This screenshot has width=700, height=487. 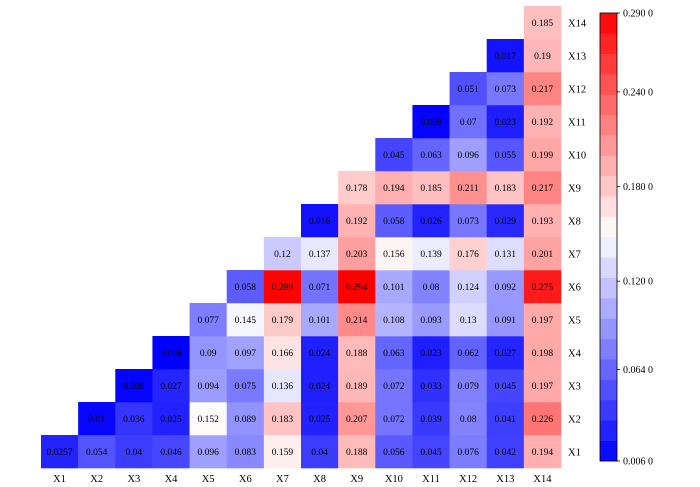 I want to click on x-tick-label-X7: X7, so click(x=282, y=479).